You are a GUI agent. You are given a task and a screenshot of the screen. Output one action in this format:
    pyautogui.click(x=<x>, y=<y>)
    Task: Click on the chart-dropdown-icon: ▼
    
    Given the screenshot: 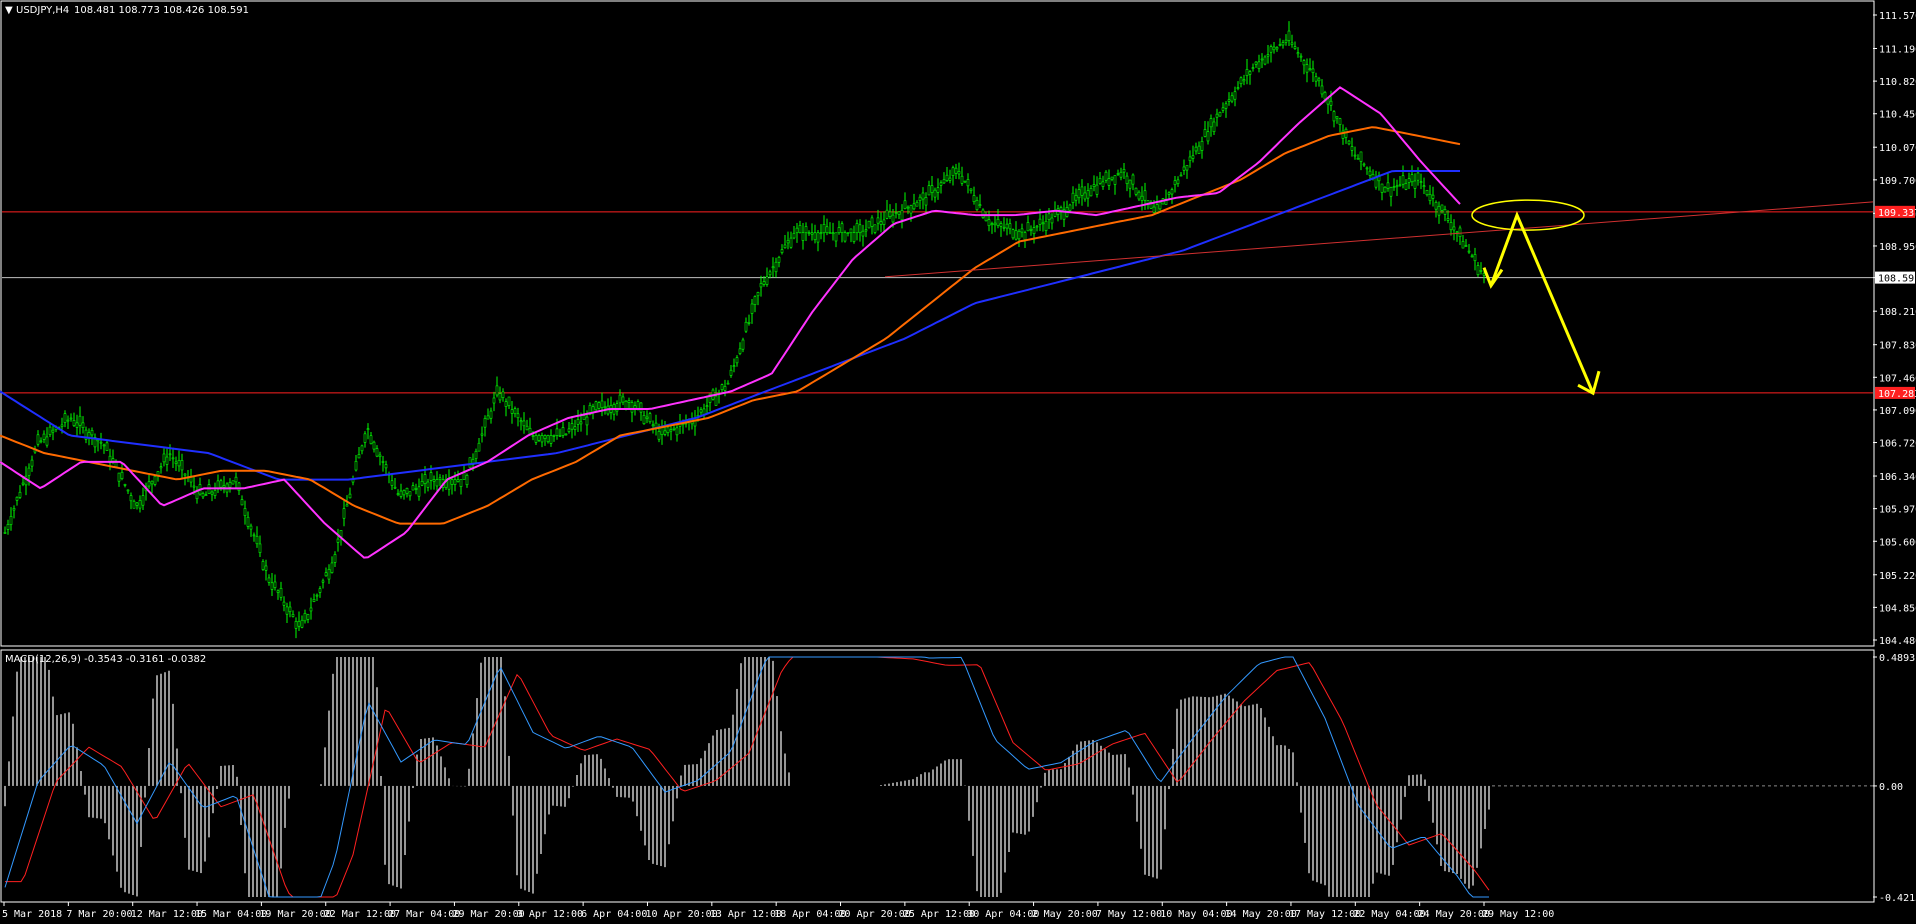 What is the action you would take?
    pyautogui.click(x=9, y=10)
    